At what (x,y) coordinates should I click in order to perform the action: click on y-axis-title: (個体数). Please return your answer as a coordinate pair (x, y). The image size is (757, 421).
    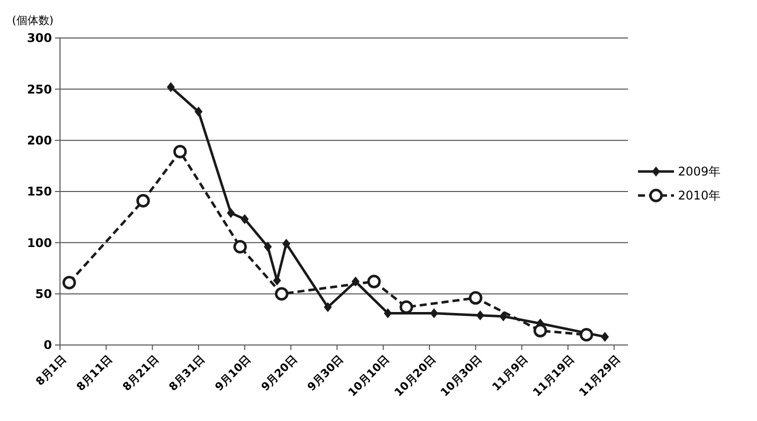
    Looking at the image, I should click on (33, 20).